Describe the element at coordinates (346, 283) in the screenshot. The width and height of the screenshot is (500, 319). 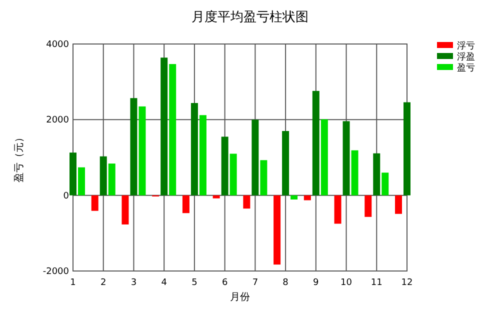
I see `x-tick-label: 10` at that location.